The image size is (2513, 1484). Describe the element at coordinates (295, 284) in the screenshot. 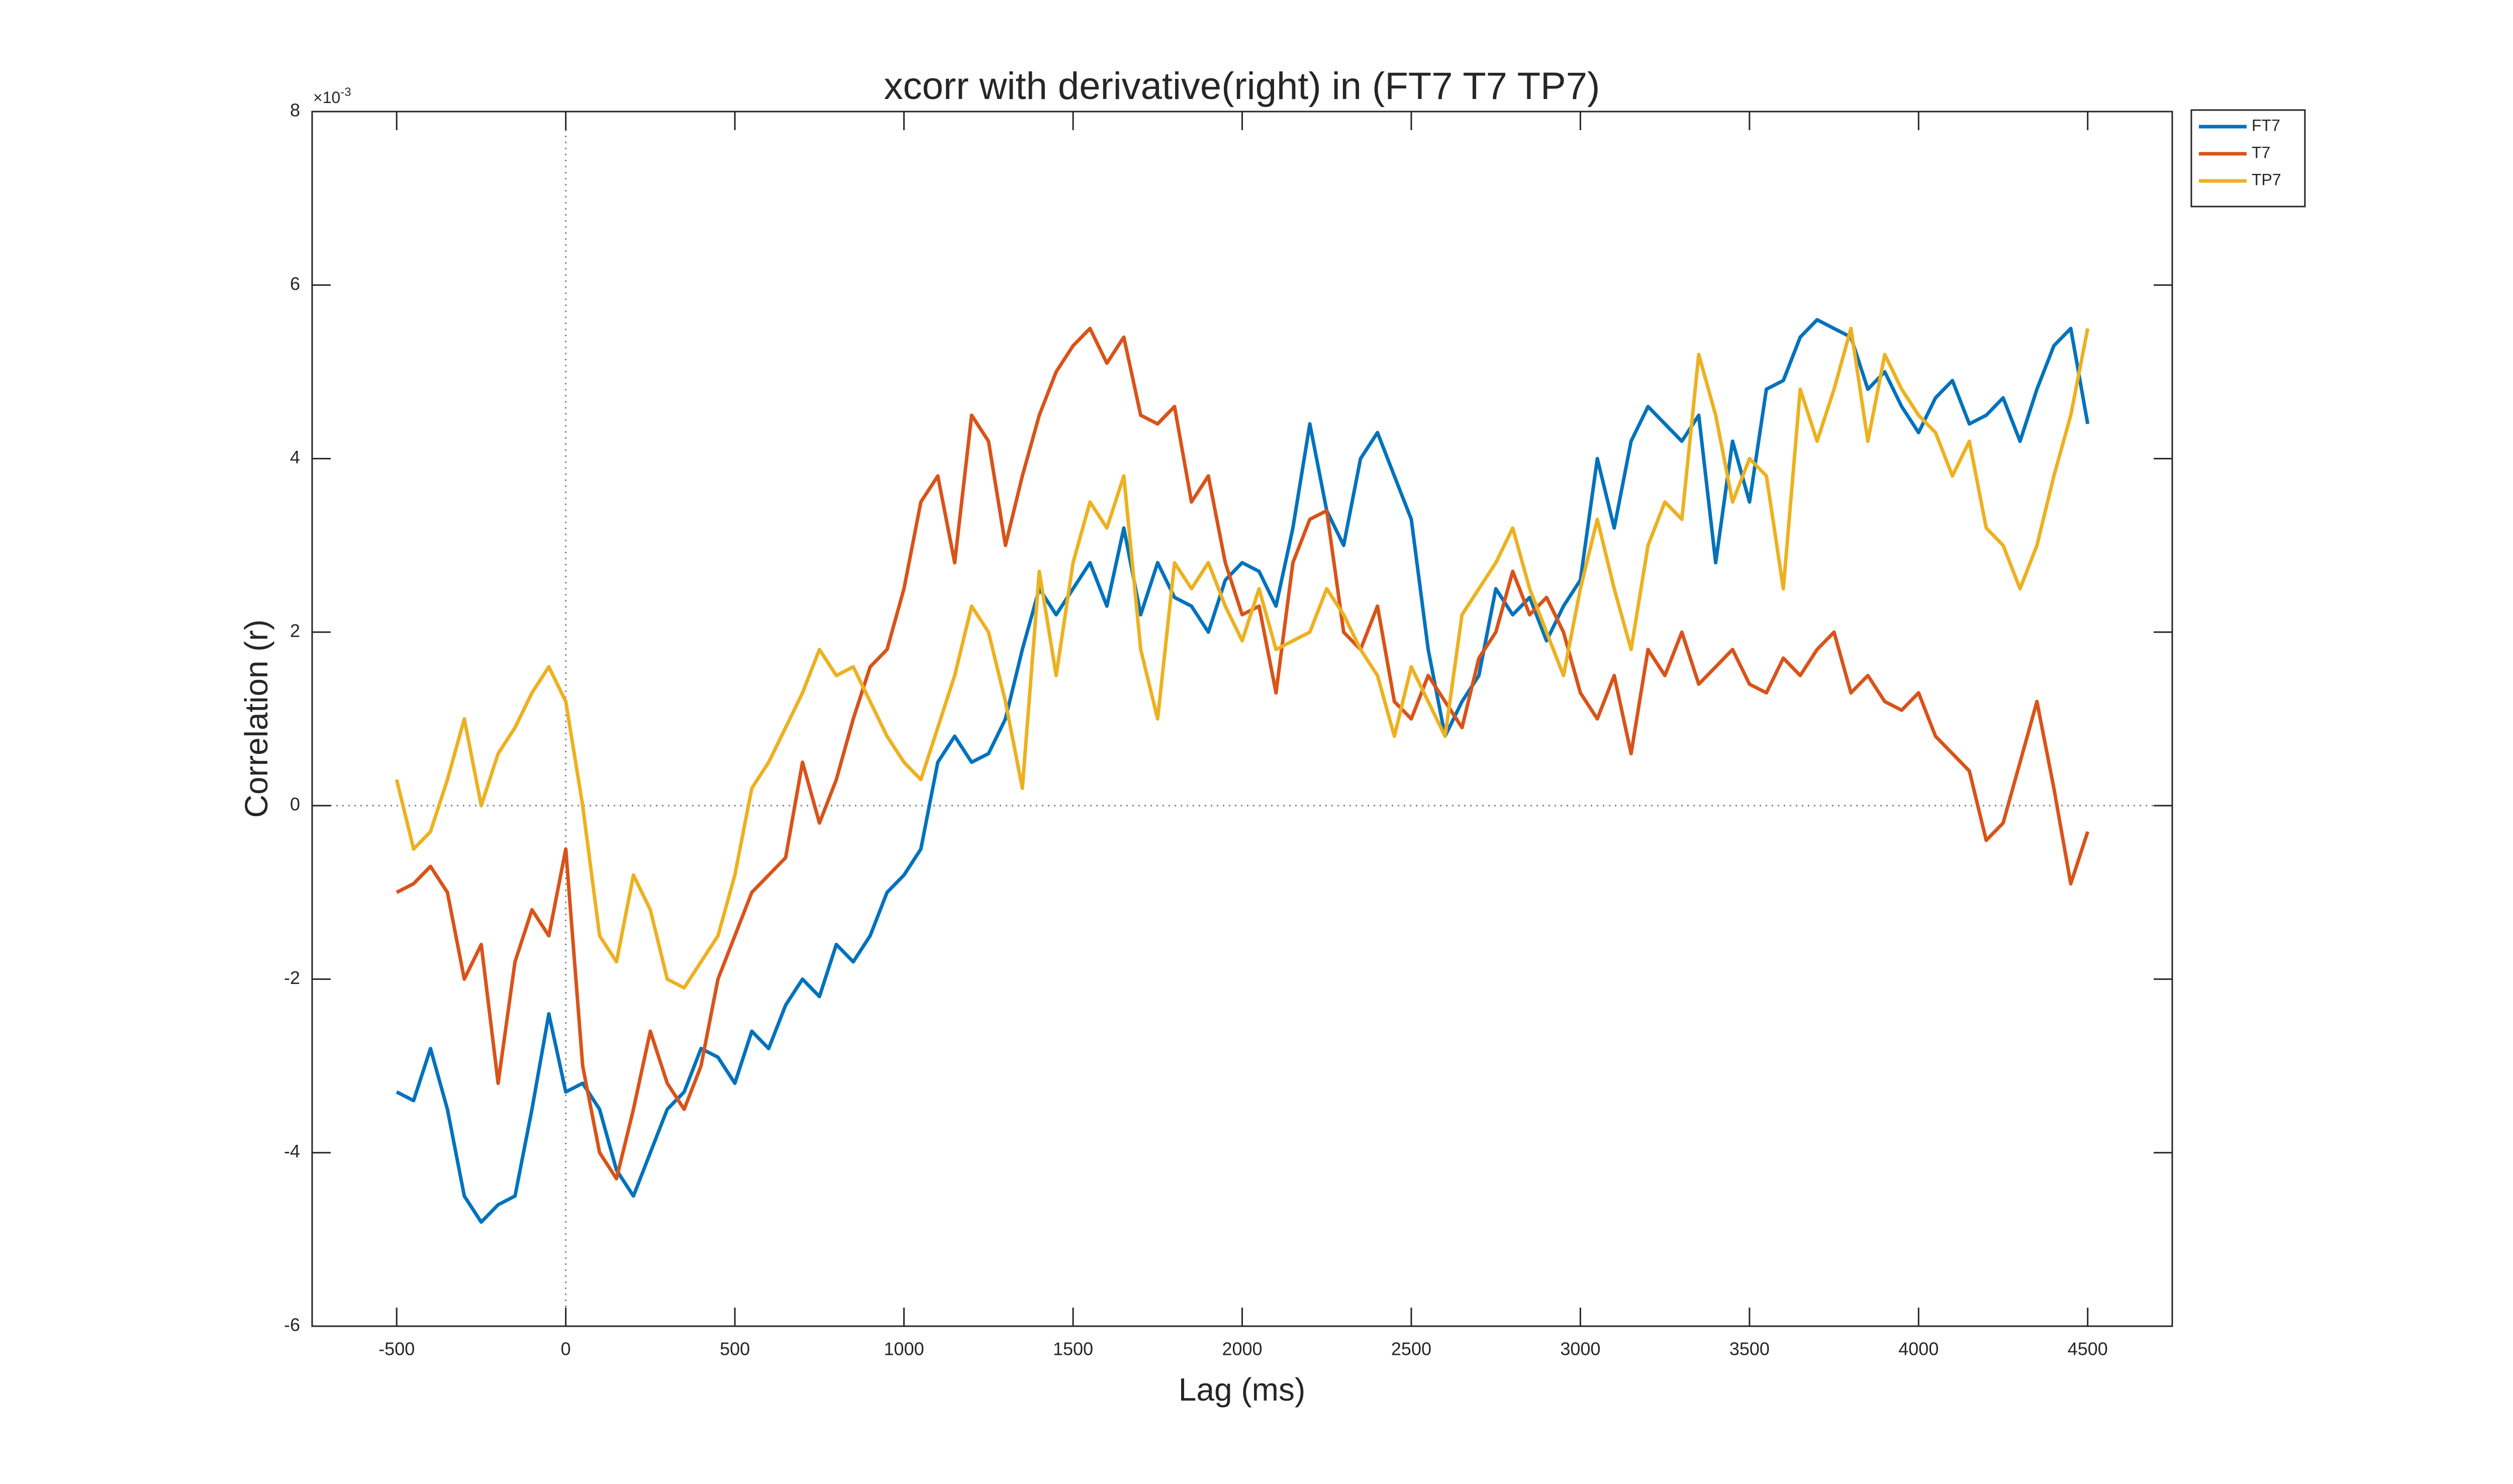

I see `y-tick-label: 6` at that location.